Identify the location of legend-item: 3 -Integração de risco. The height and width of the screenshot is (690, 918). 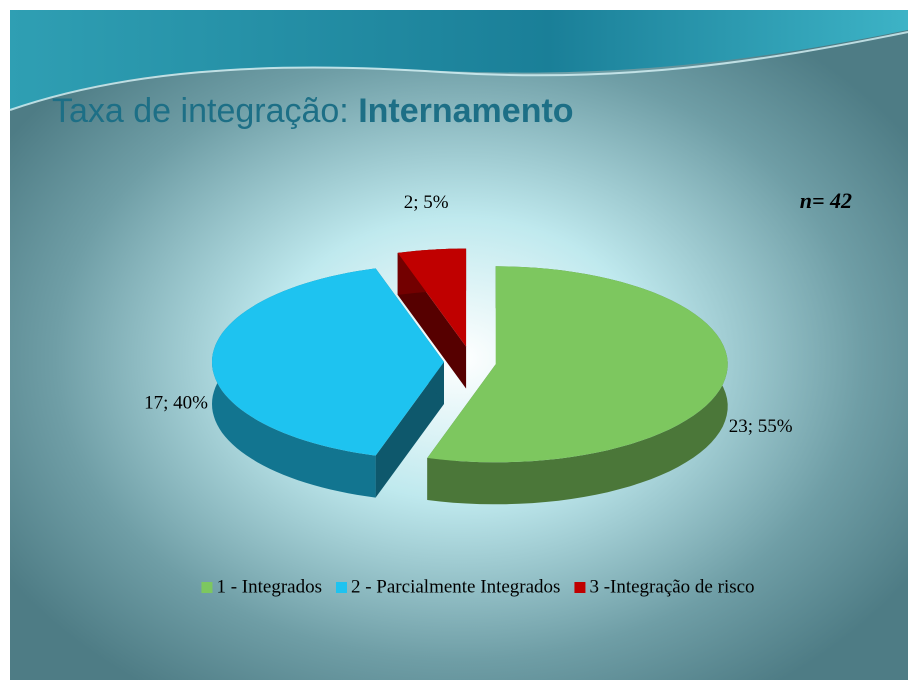
(664, 586).